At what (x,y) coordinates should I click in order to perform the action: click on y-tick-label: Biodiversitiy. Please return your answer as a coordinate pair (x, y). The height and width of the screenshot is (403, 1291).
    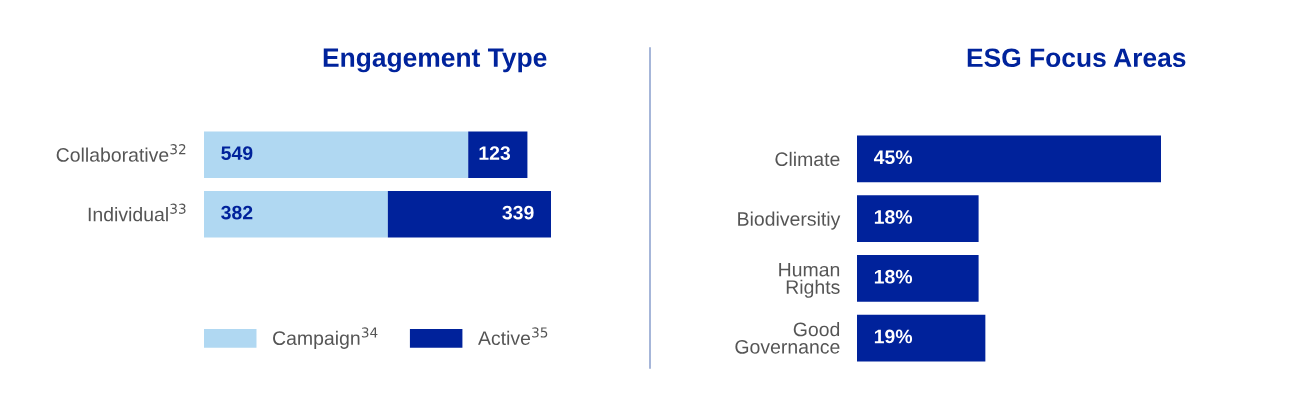
    Looking at the image, I should click on (789, 220).